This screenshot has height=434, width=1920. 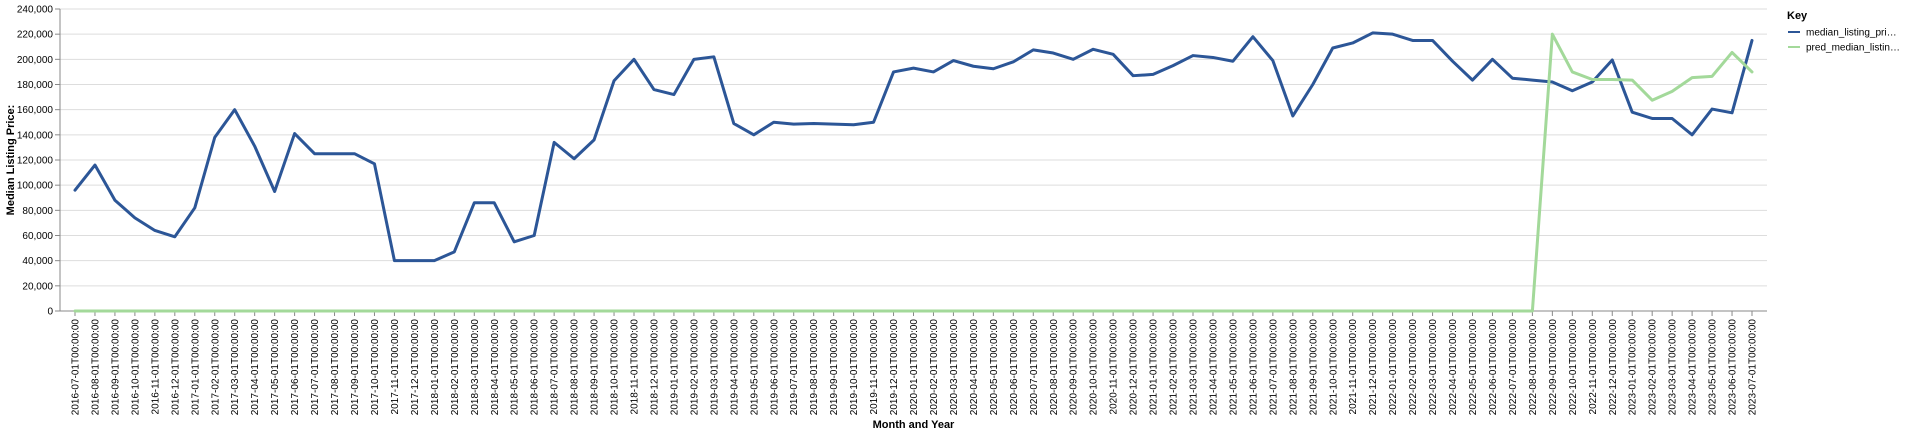 What do you see at coordinates (714, 367) in the screenshot?
I see `x-tick-label: 2019-03-01T00:00:00` at bounding box center [714, 367].